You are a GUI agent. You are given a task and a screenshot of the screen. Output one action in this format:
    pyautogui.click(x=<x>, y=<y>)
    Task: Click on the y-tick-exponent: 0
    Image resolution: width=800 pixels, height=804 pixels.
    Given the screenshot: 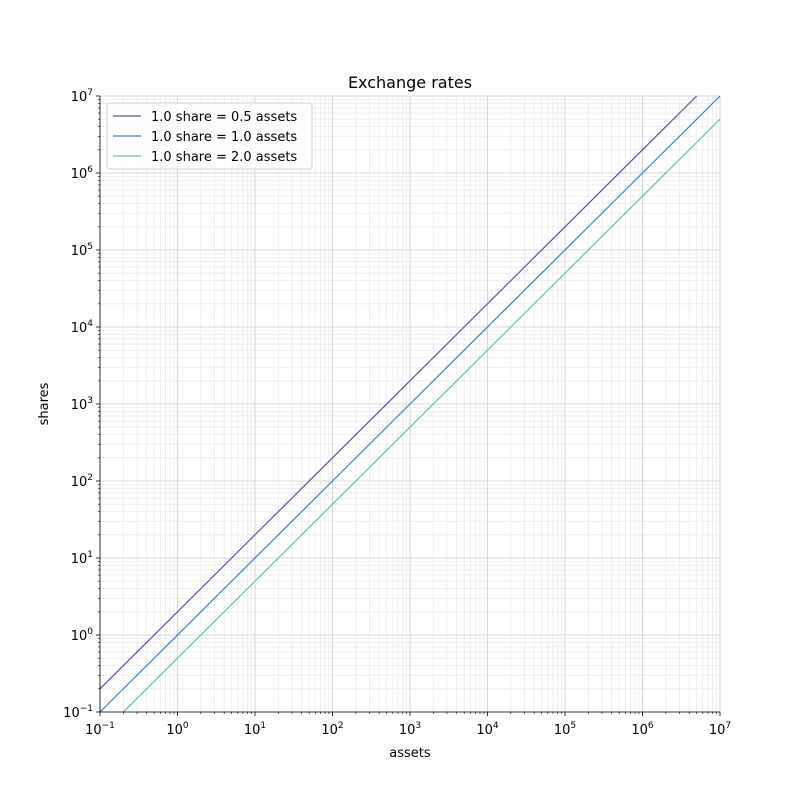 What is the action you would take?
    pyautogui.click(x=90, y=632)
    